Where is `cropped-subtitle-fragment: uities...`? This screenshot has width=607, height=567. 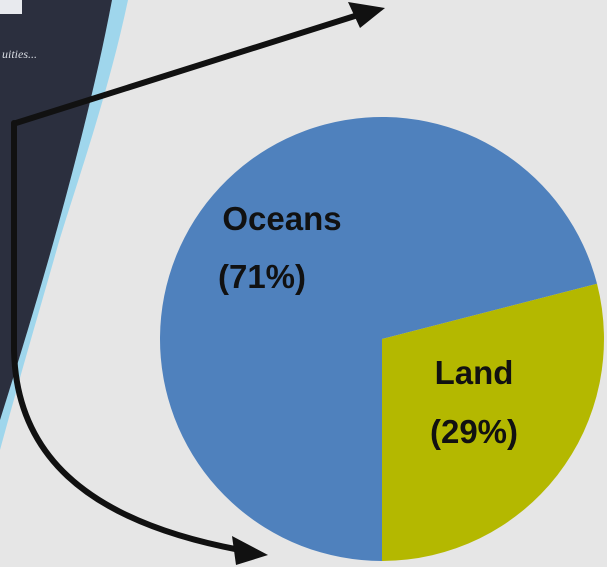
cropped-subtitle-fragment: uities... is located at coordinates (19, 54).